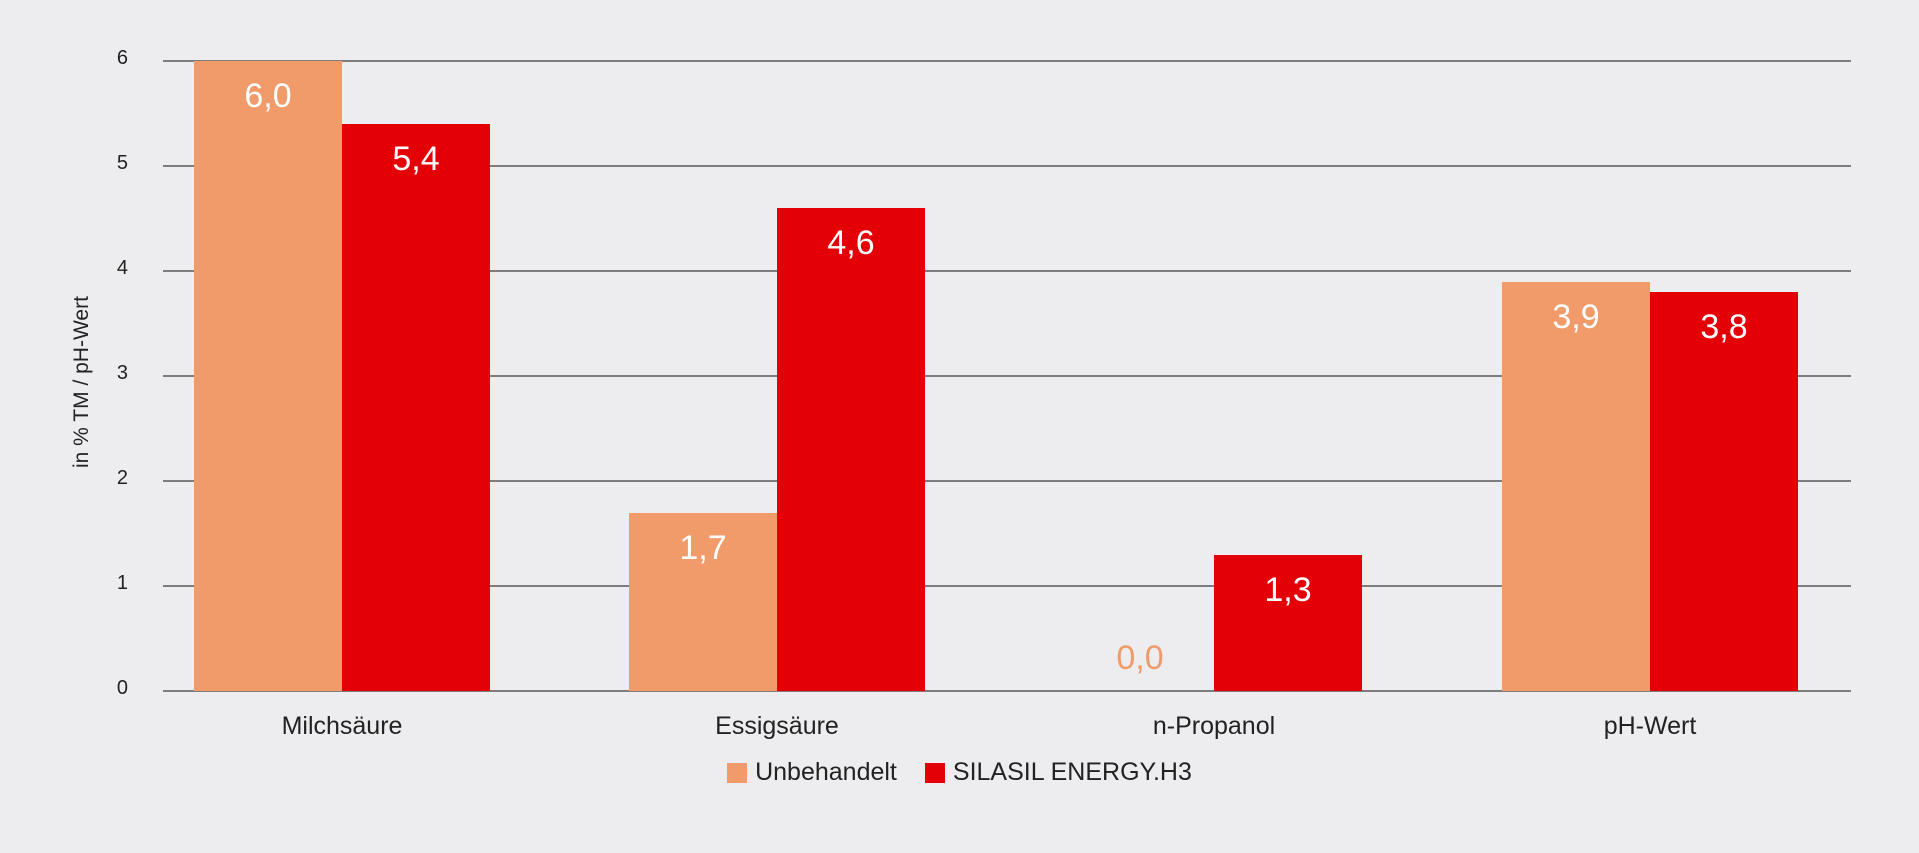 Image resolution: width=1919 pixels, height=853 pixels. I want to click on legend: Unbehandelt SILASIL ENERGY.H3, so click(959, 772).